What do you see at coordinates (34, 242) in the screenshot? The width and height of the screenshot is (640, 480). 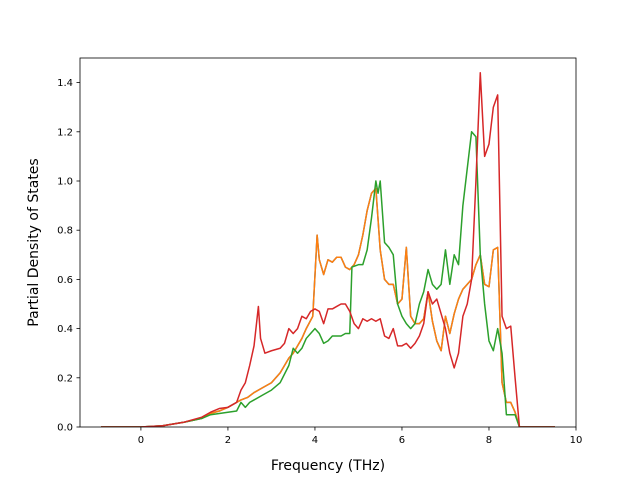 I see `y-axis-label: Partial Density of States` at bounding box center [34, 242].